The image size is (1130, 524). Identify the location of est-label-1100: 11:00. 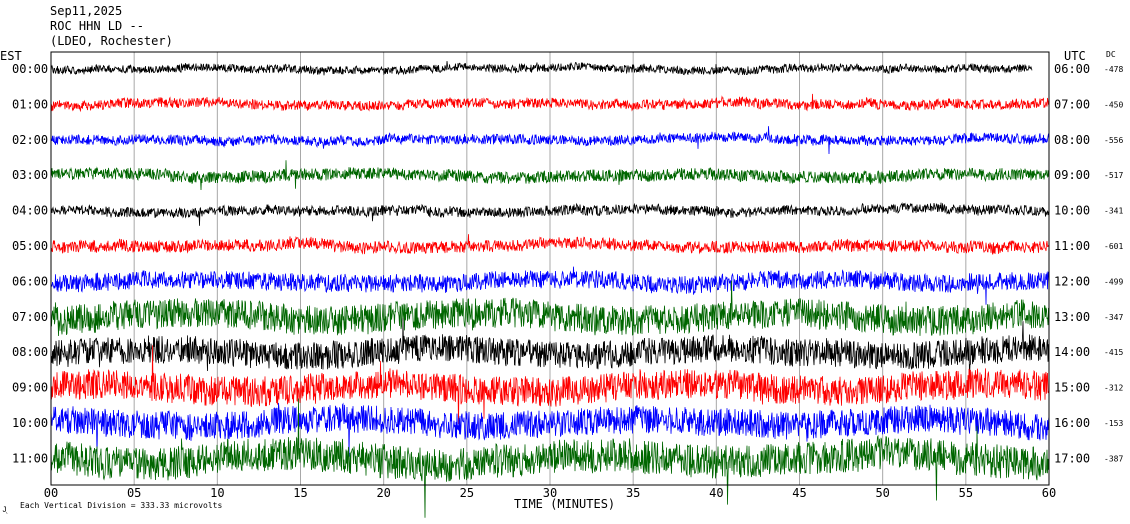
(30, 458).